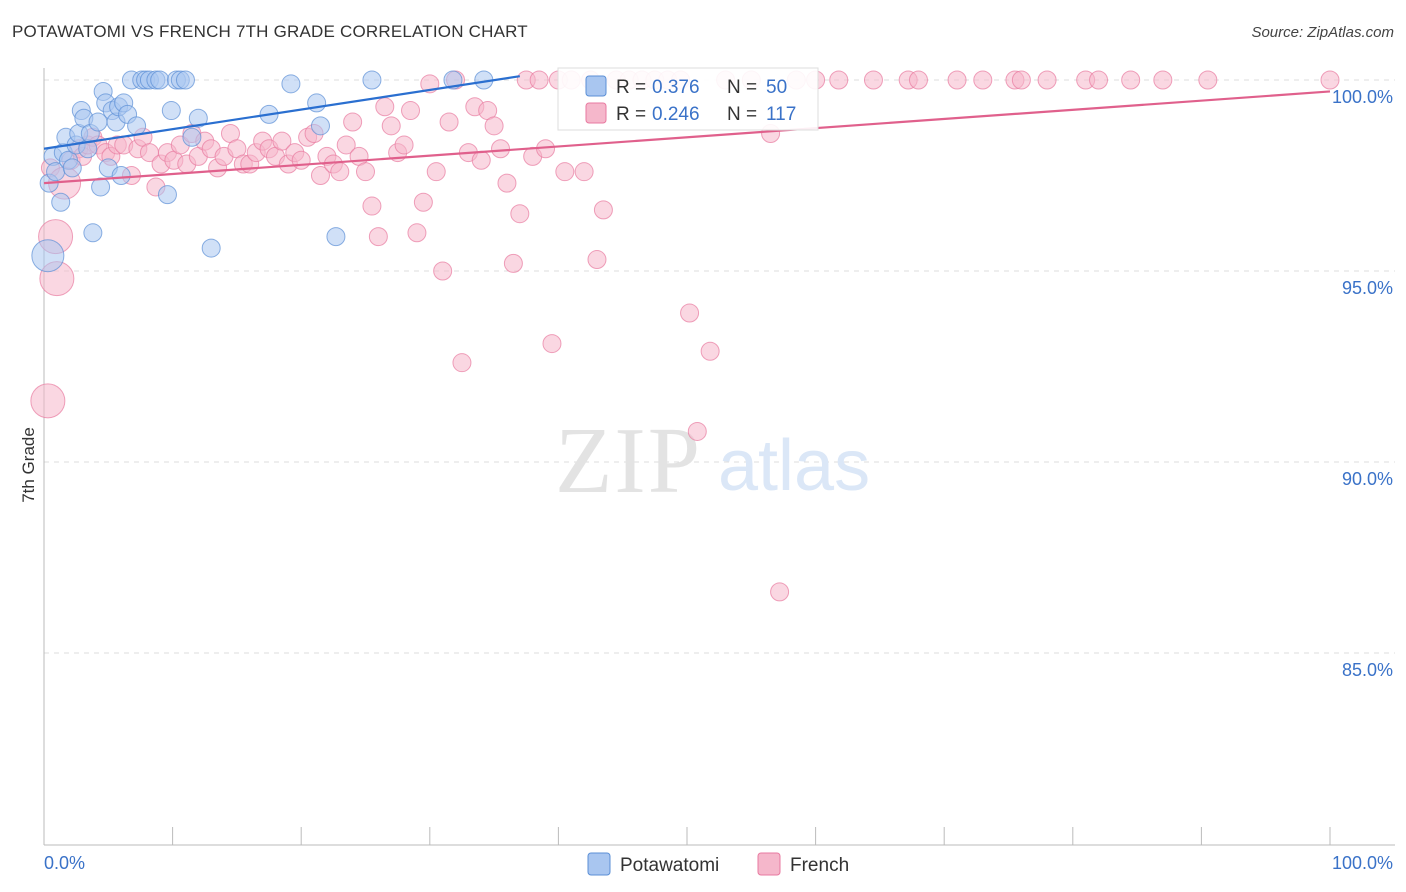 The image size is (1406, 892). What do you see at coordinates (669, 865) in the screenshot?
I see `bottom-legend-label: Potawatomi` at bounding box center [669, 865].